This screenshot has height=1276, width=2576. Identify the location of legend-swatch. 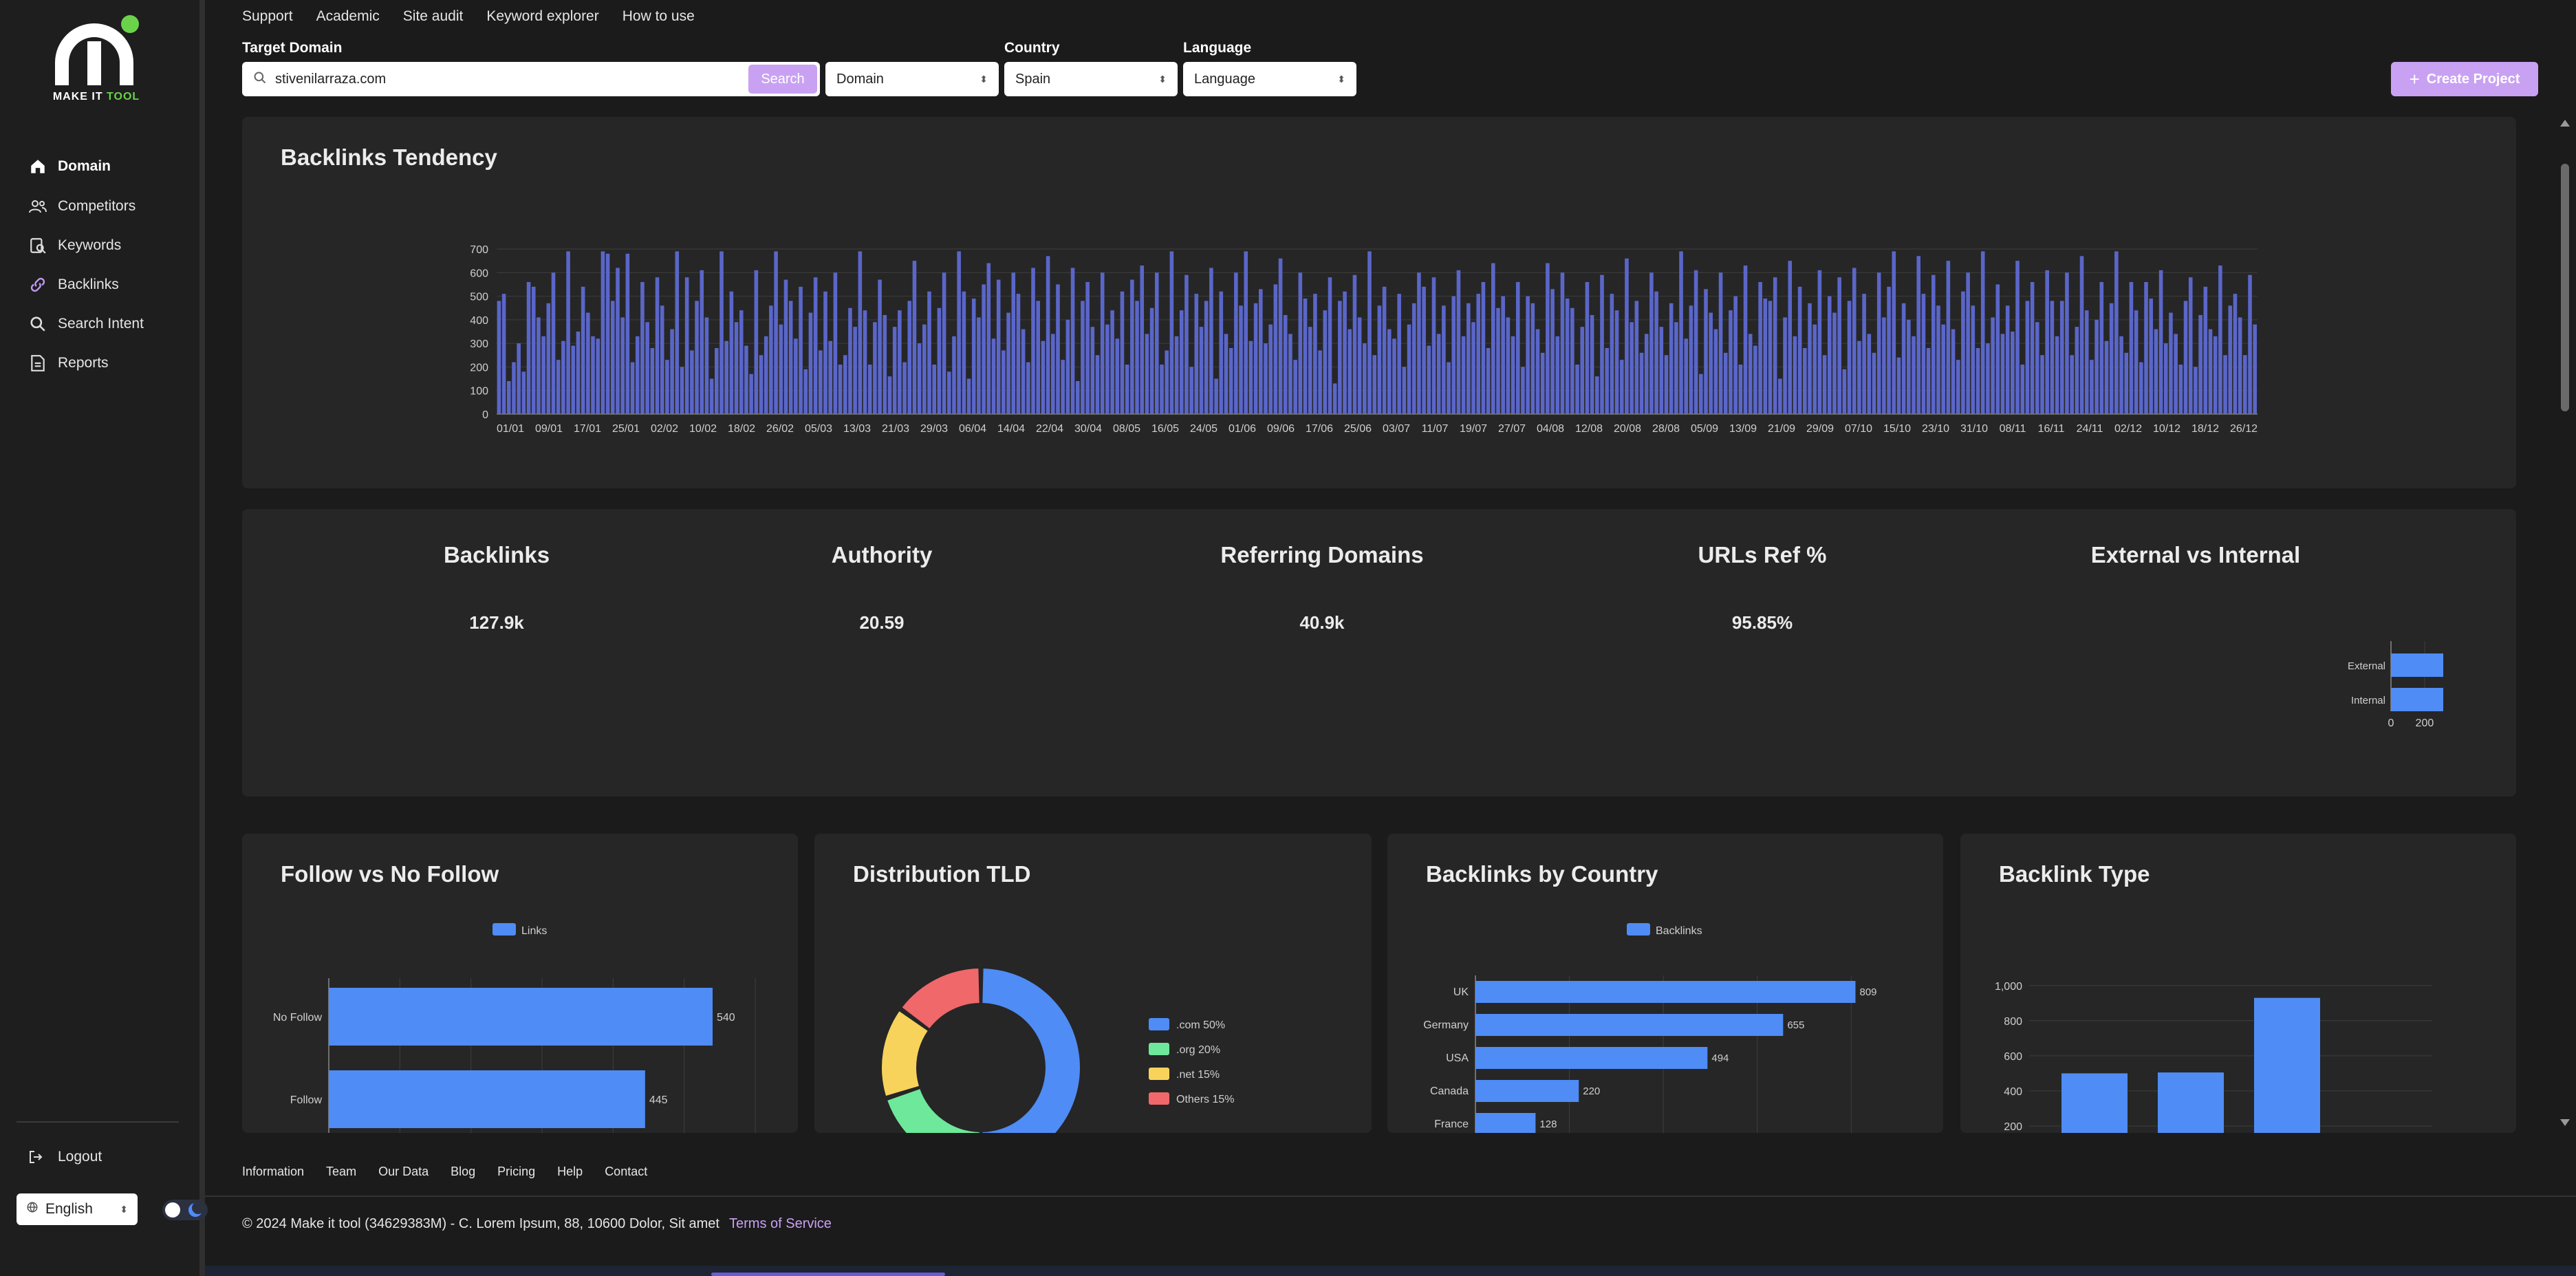
(1159, 1074).